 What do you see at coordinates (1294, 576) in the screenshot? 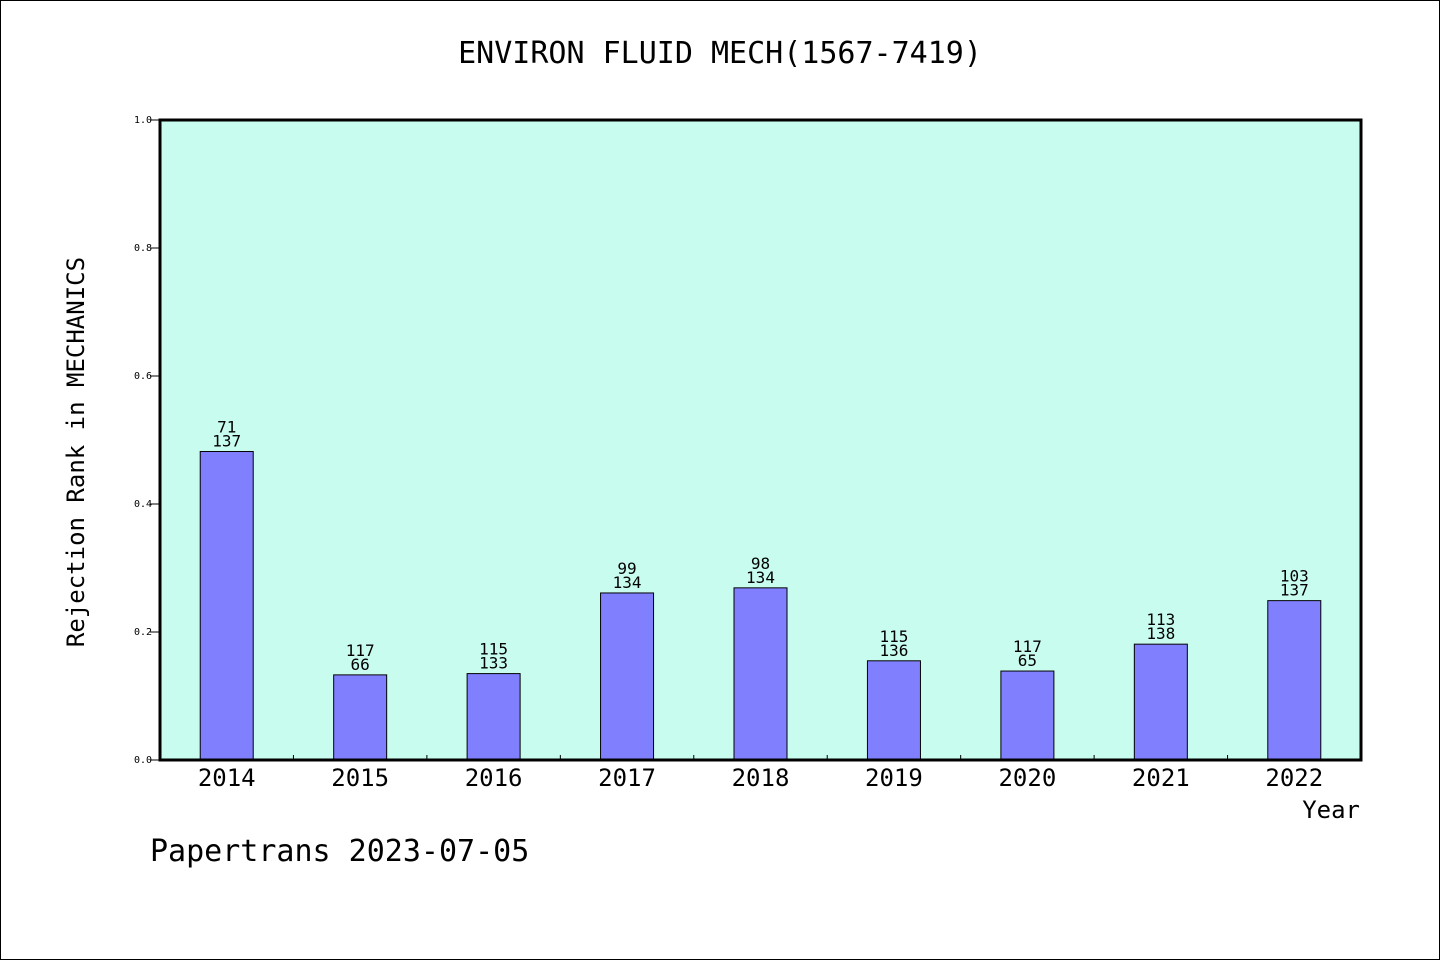
I see `bar-label-top: 103` at bounding box center [1294, 576].